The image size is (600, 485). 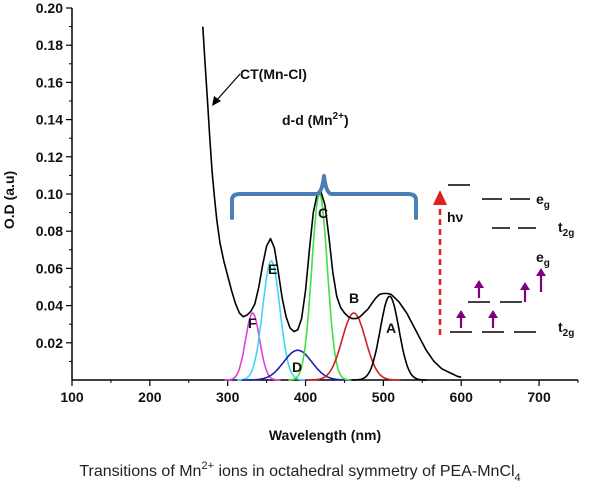 What do you see at coordinates (9, 200) in the screenshot?
I see `y-axis-title: O.D (a.u)` at bounding box center [9, 200].